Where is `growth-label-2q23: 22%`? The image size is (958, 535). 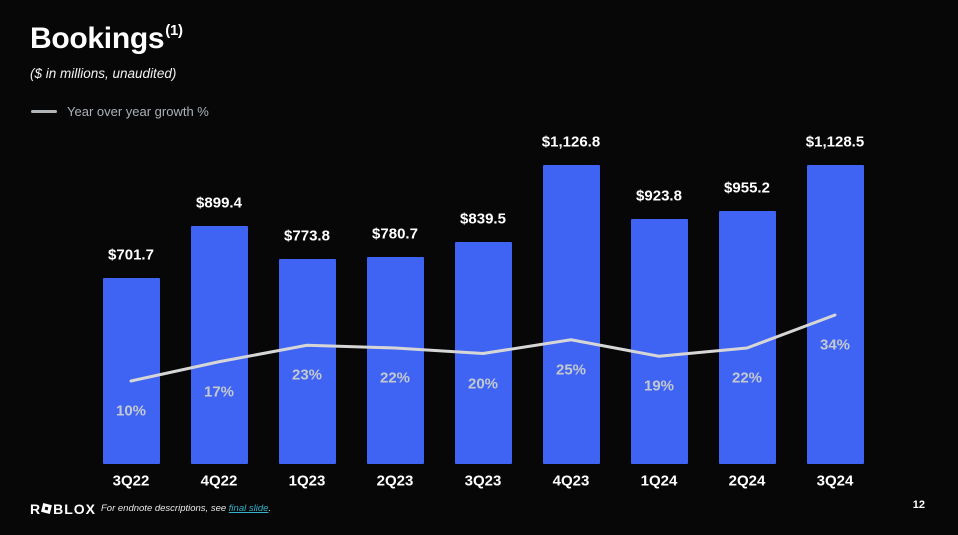 growth-label-2q23: 22% is located at coordinates (395, 378).